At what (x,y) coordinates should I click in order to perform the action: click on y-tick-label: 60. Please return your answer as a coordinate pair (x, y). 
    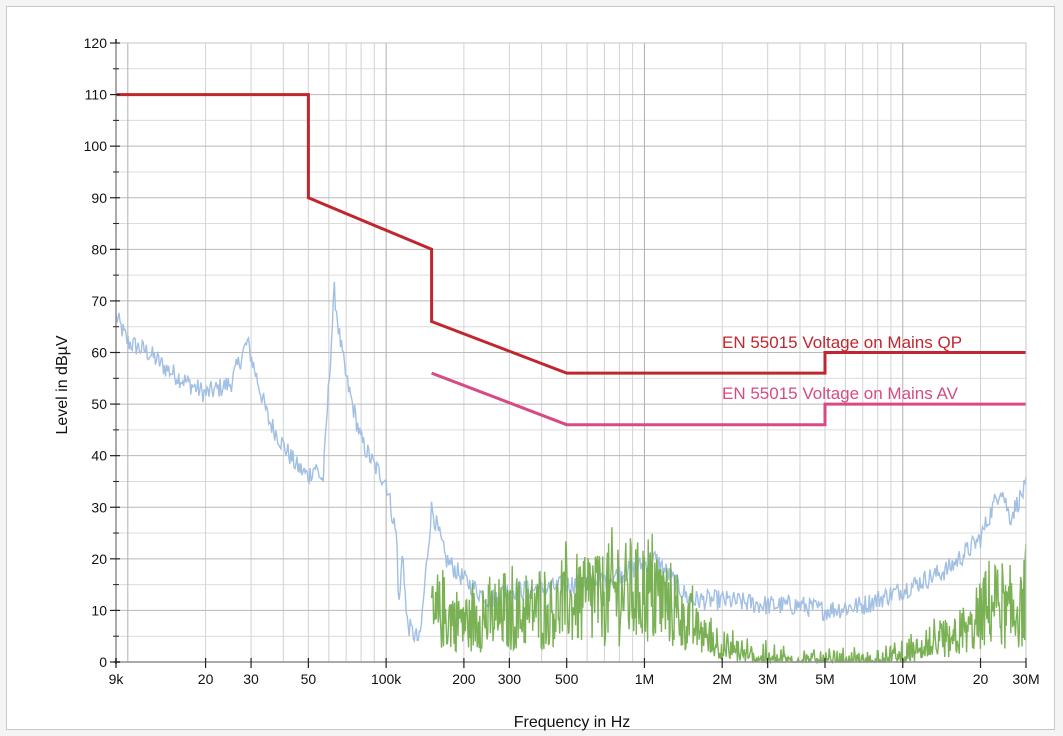
    Looking at the image, I should click on (99, 353).